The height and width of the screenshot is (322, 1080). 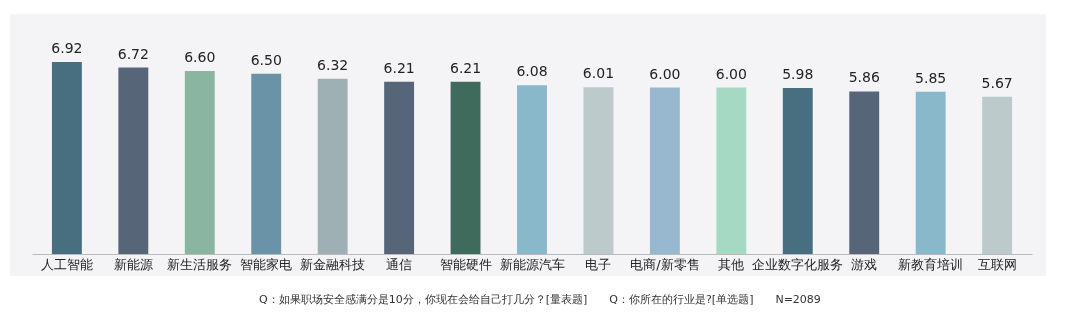 I want to click on data-label: 5.67, so click(x=997, y=82).